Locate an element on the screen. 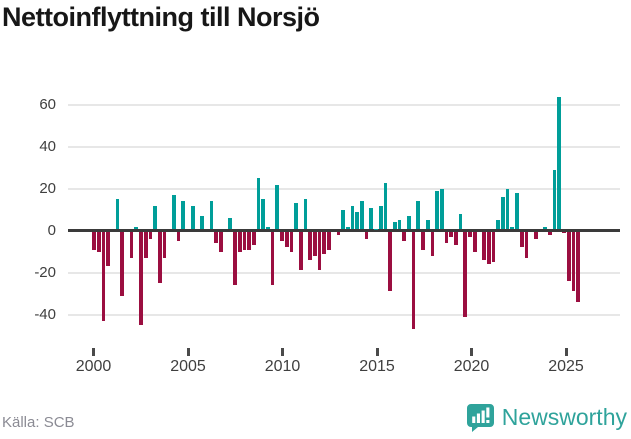  newsworthy-speech-bubble-bar-chart-icon is located at coordinates (480, 417).